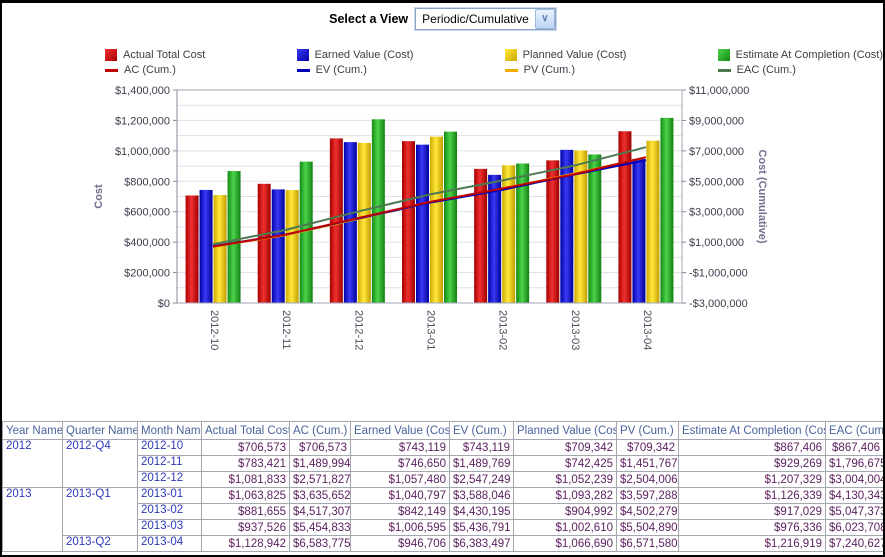 This screenshot has height=557, width=885. What do you see at coordinates (647, 543) in the screenshot?
I see `value-cell-pv-cum: $6,571,580` at bounding box center [647, 543].